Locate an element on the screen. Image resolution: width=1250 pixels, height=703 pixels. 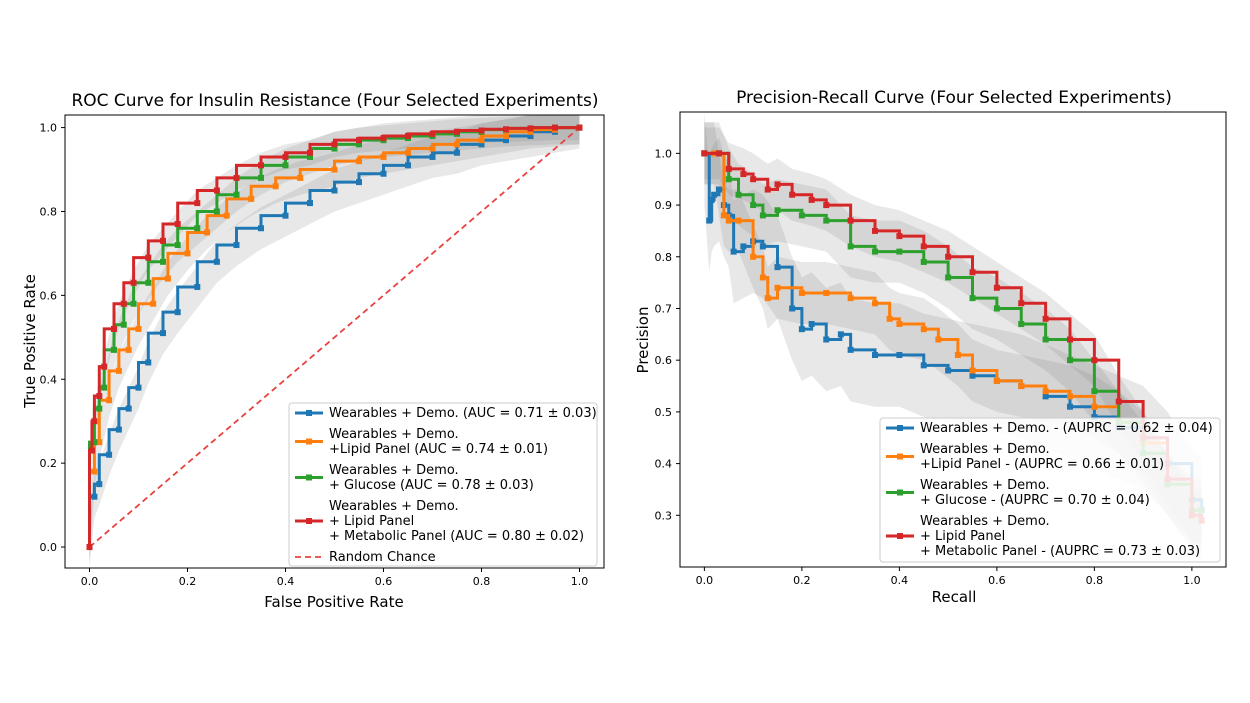
pr-ytick-label: 0.8 is located at coordinates (664, 257).